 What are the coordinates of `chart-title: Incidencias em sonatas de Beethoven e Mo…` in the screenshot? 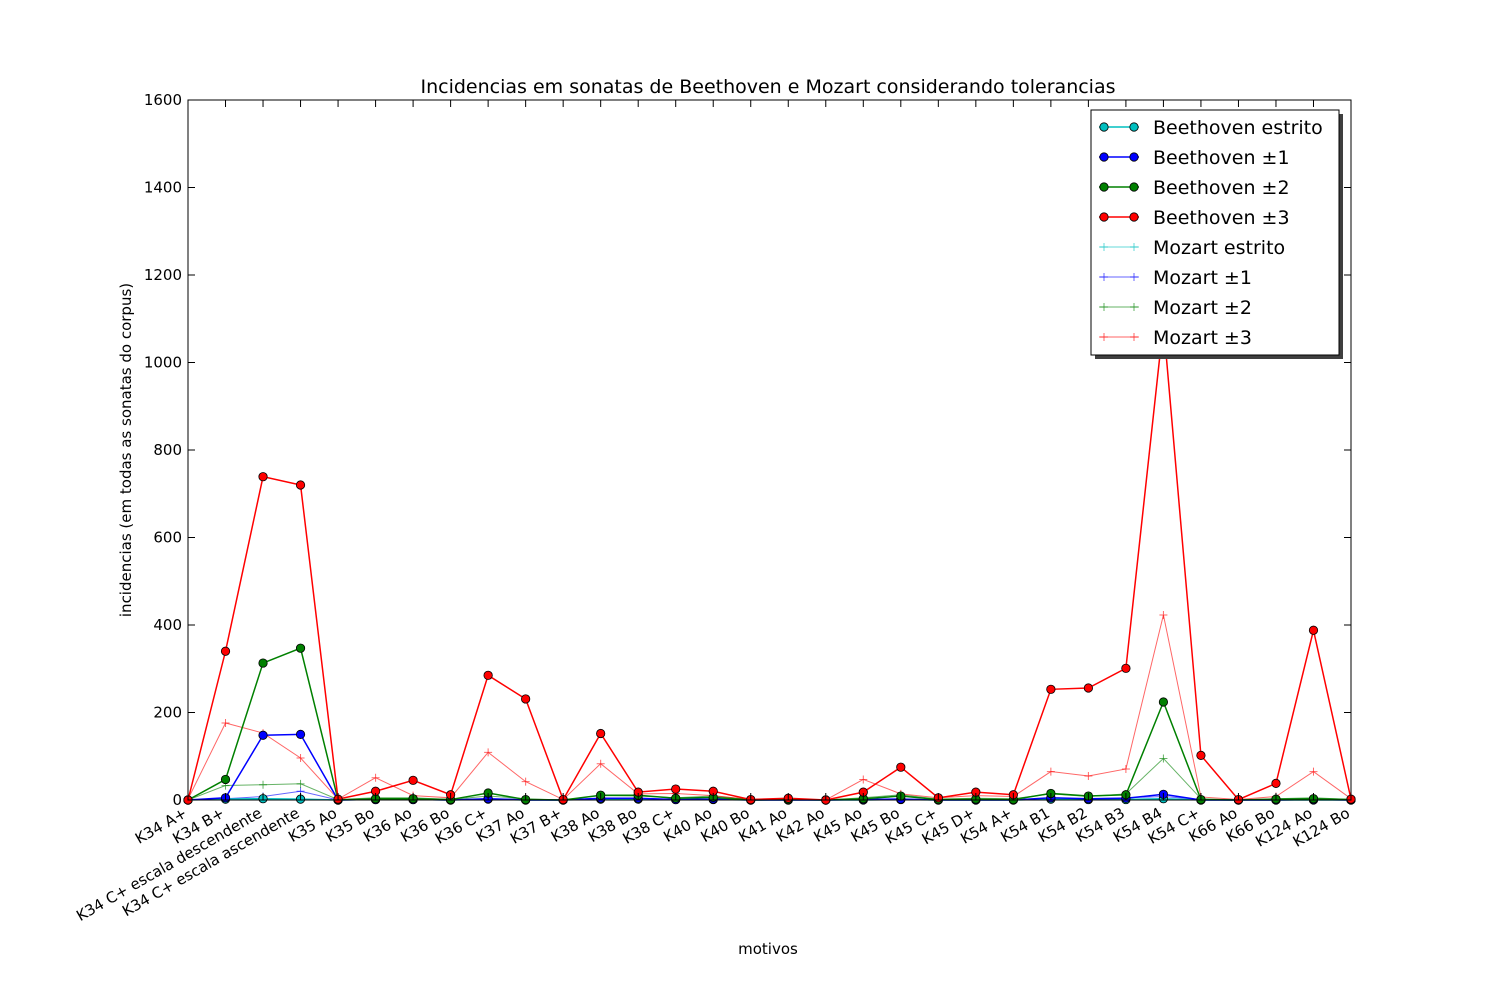 It's located at (767, 87).